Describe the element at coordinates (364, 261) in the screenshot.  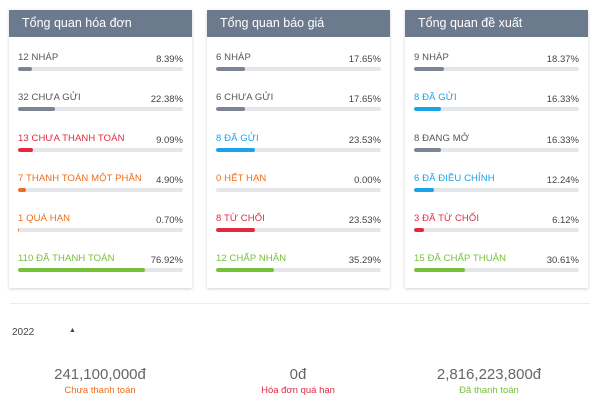
I see `status-percent: 35.29%` at that location.